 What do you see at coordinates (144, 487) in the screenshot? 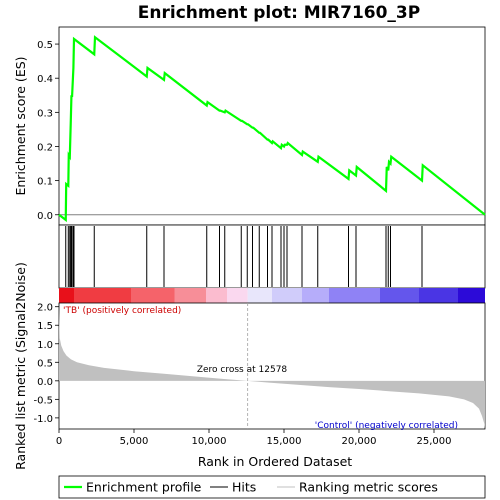
I see `legend-label: Enrichment profile` at bounding box center [144, 487].